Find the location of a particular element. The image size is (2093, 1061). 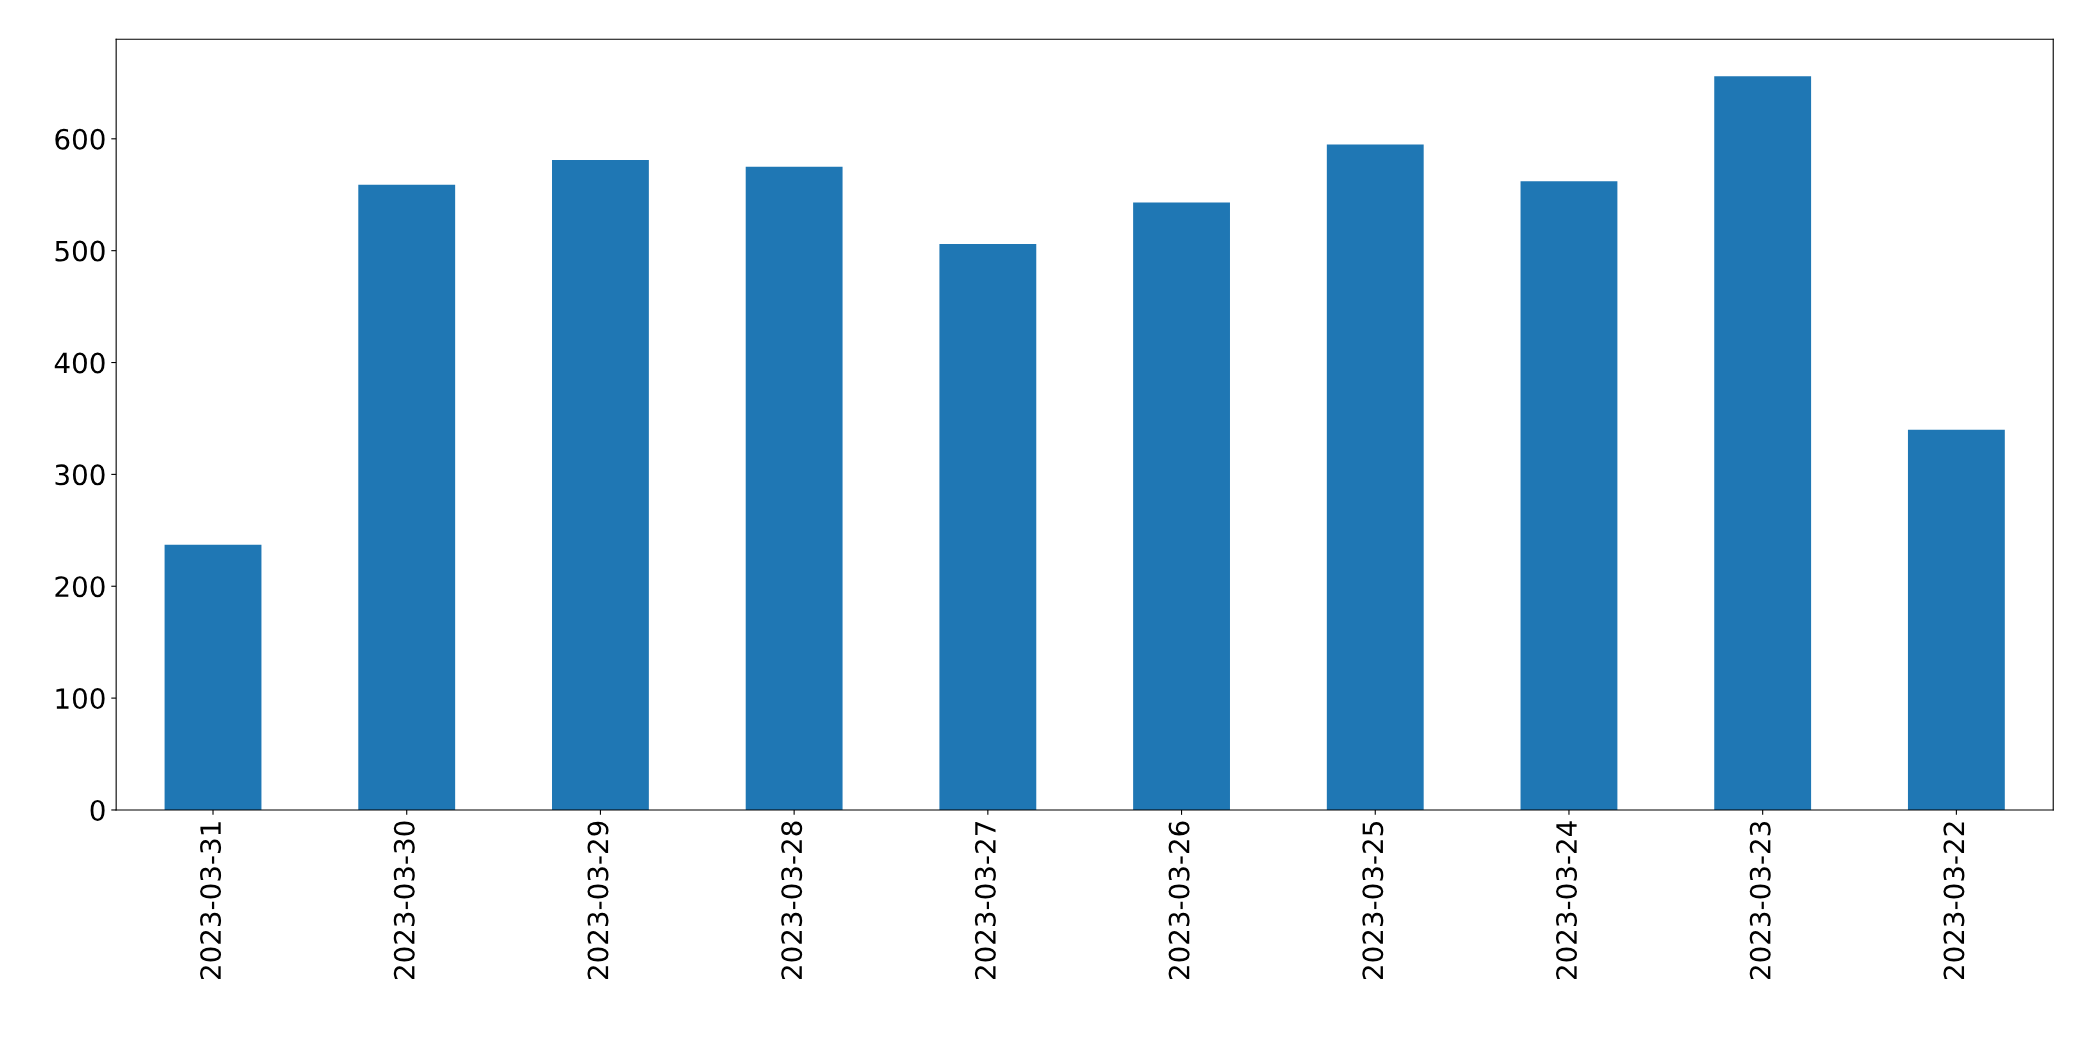

x-tick-label: 2023-03-23 is located at coordinates (1760, 900).